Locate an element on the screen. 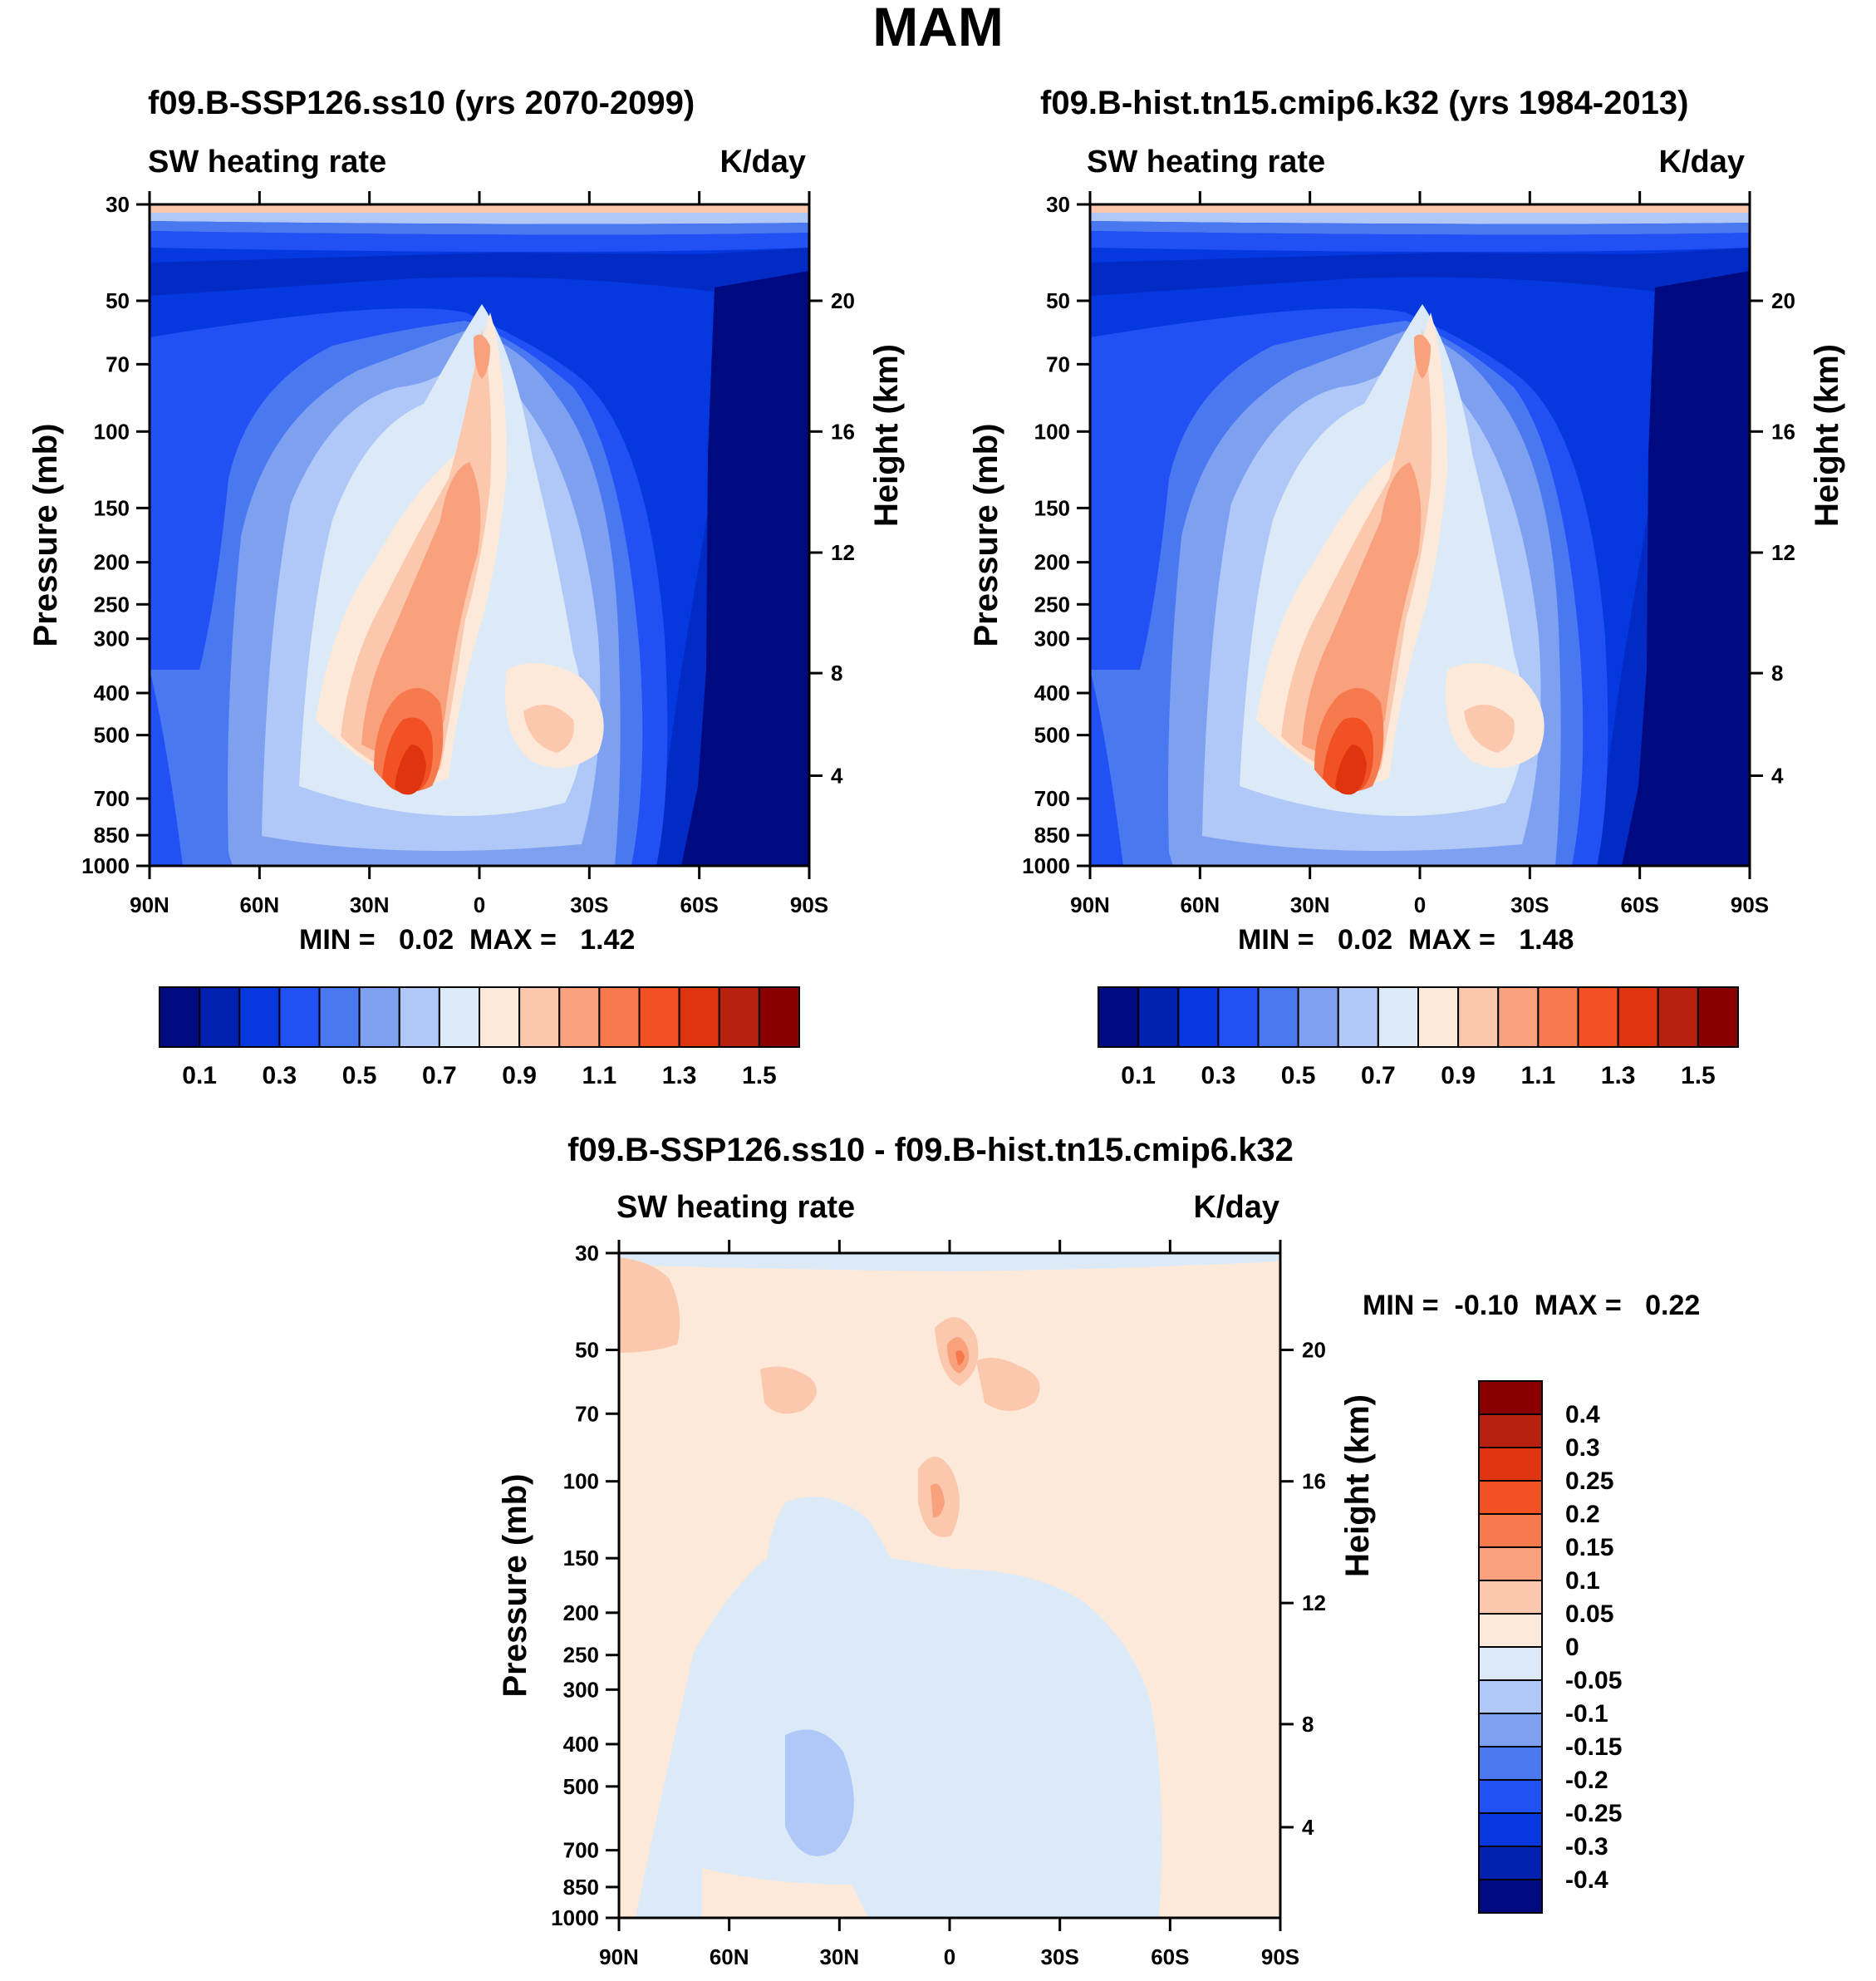  y-tick-label-hist: 1000 is located at coordinates (1046, 865).